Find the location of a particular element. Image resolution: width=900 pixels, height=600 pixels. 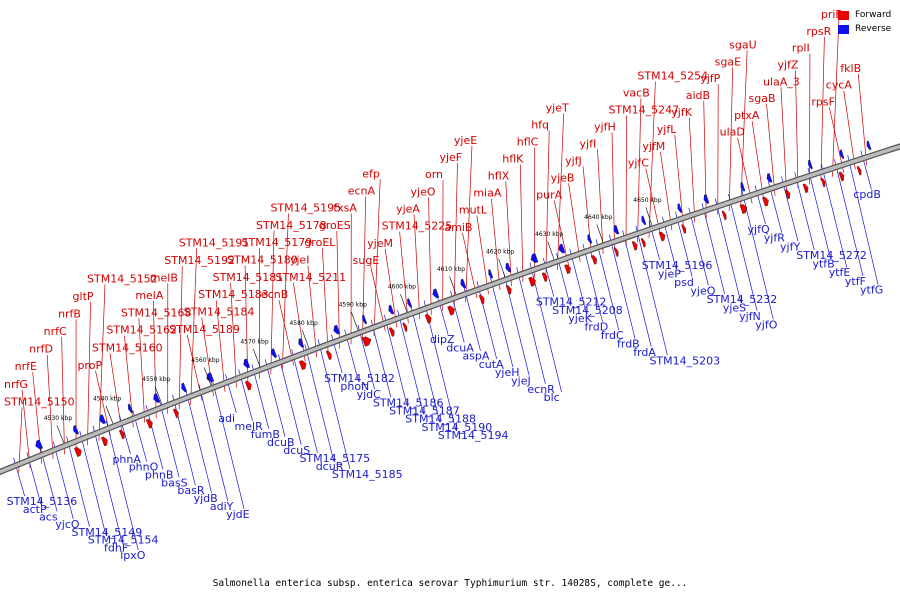

gene-label: actP is located at coordinates (35, 509).